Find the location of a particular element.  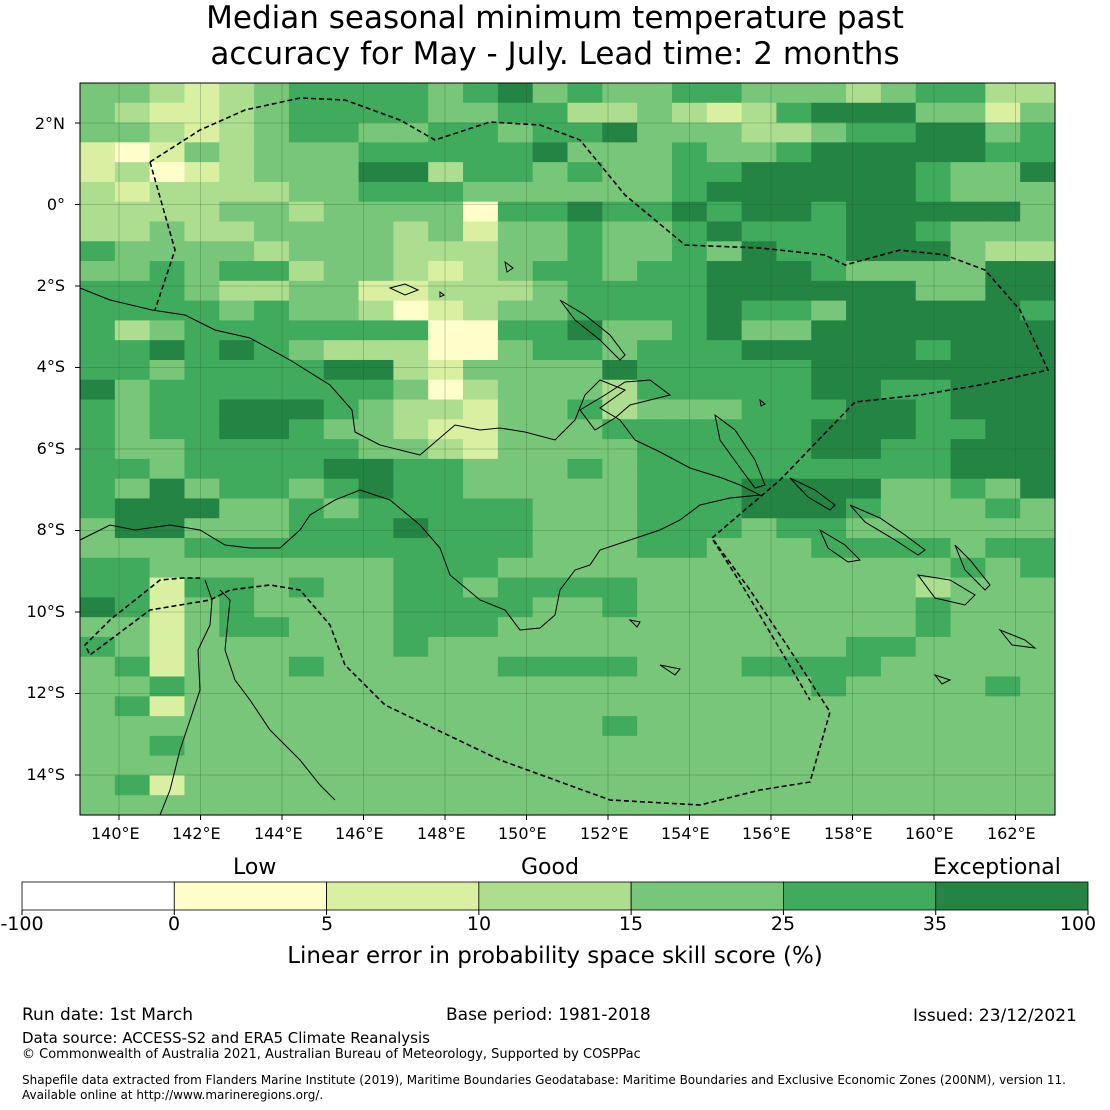

lat-label-8s: 8°S is located at coordinates (50, 529).